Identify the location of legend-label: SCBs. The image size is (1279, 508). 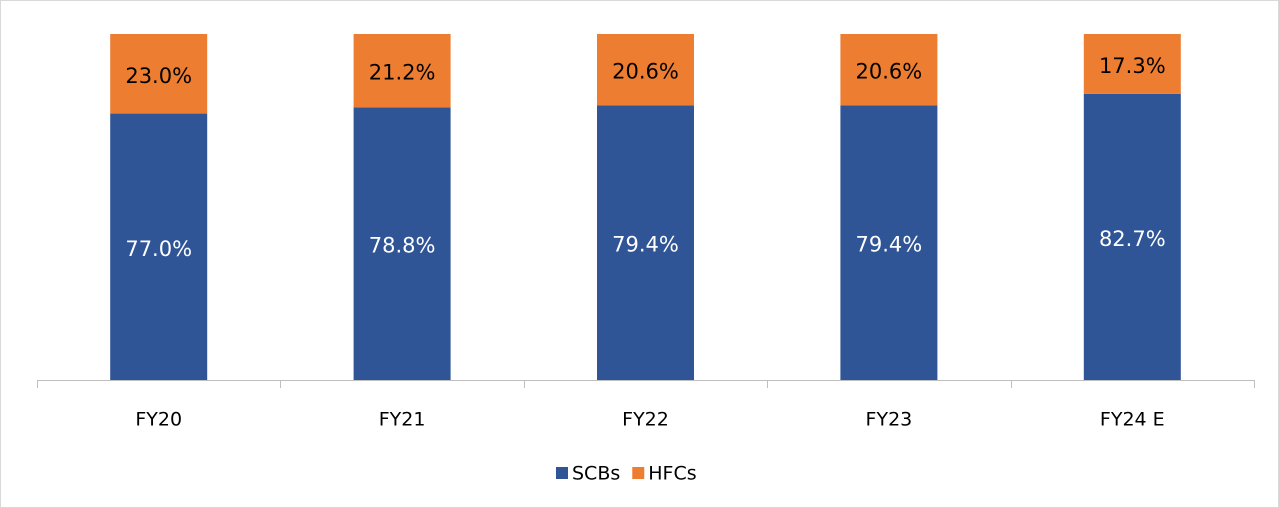
(596, 474).